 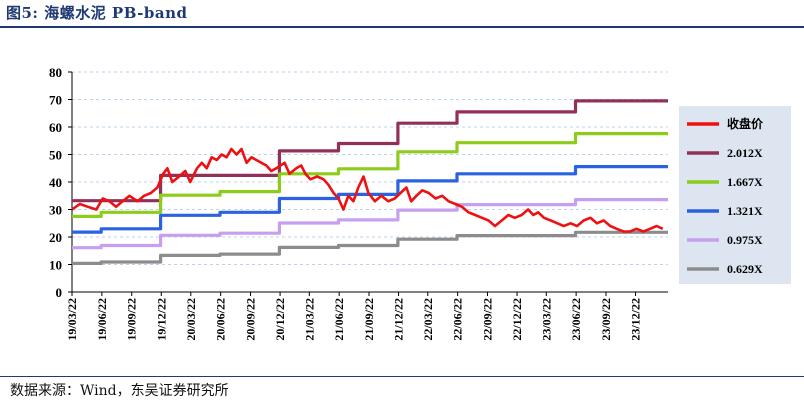 What do you see at coordinates (745, 240) in the screenshot?
I see `legend-label: 0.975X` at bounding box center [745, 240].